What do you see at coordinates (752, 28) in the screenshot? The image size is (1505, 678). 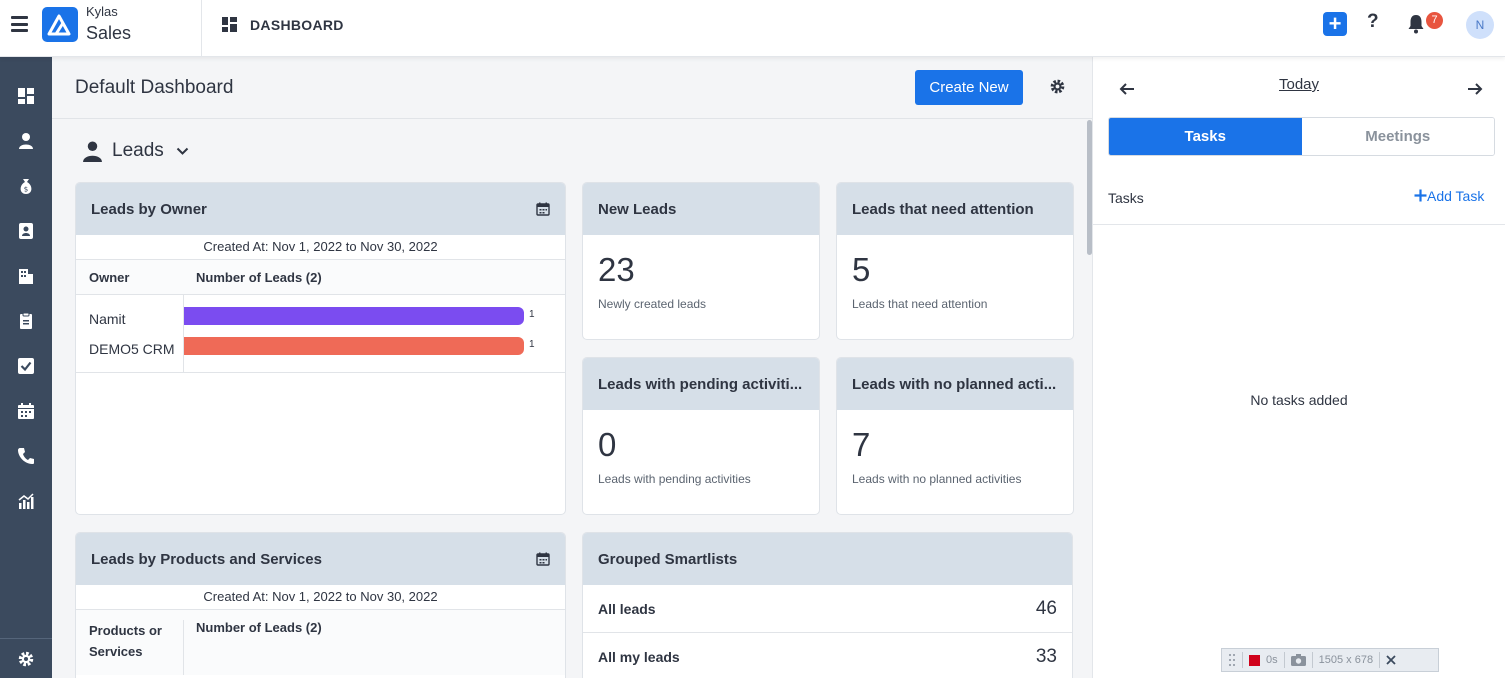 I see `top-bar: Kylas Sales DASHBOARD + ? 7 N` at bounding box center [752, 28].